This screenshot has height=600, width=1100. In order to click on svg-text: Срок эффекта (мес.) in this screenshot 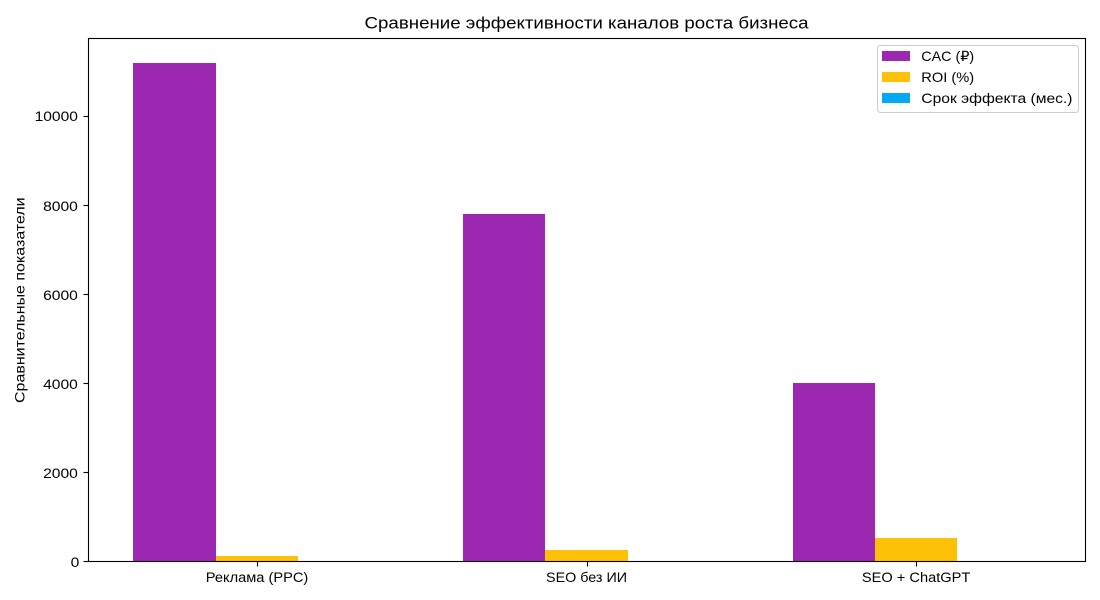, I will do `click(996, 98)`.